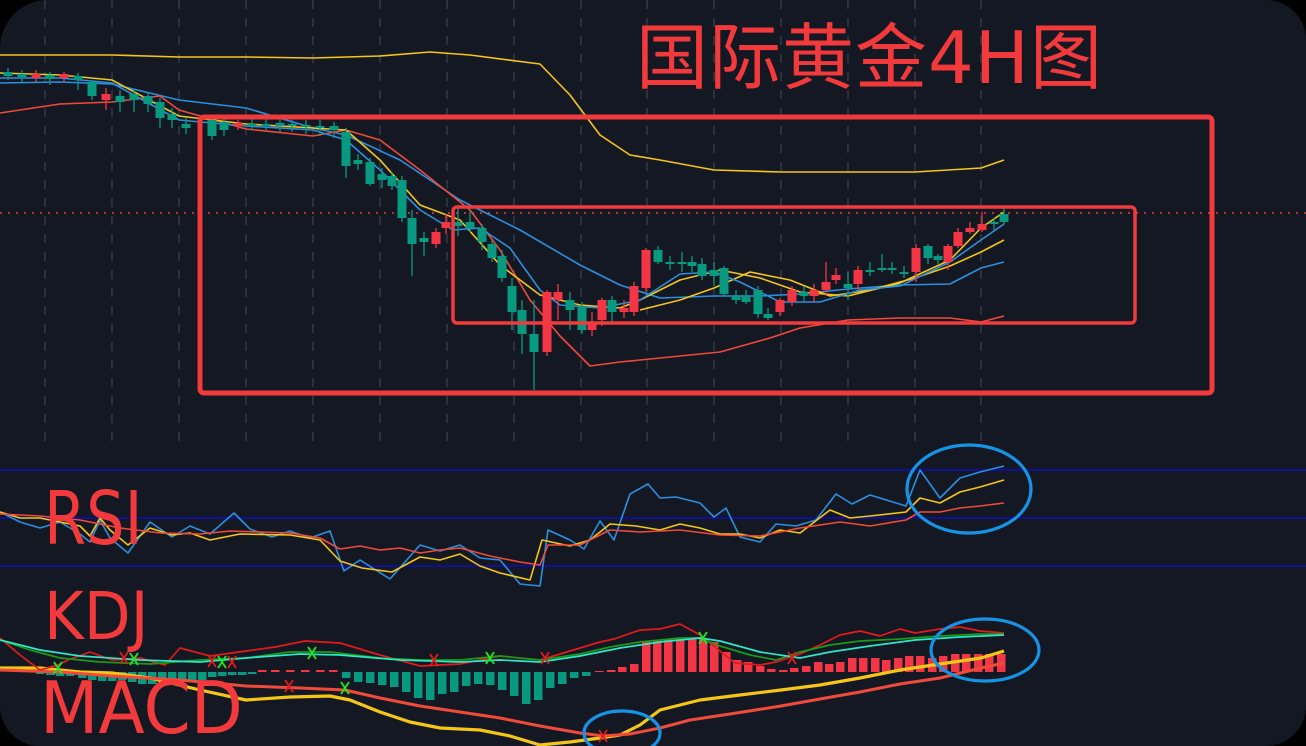 This screenshot has height=746, width=1306. What do you see at coordinates (521, 671) in the screenshot?
I see `macd-histogram` at bounding box center [521, 671].